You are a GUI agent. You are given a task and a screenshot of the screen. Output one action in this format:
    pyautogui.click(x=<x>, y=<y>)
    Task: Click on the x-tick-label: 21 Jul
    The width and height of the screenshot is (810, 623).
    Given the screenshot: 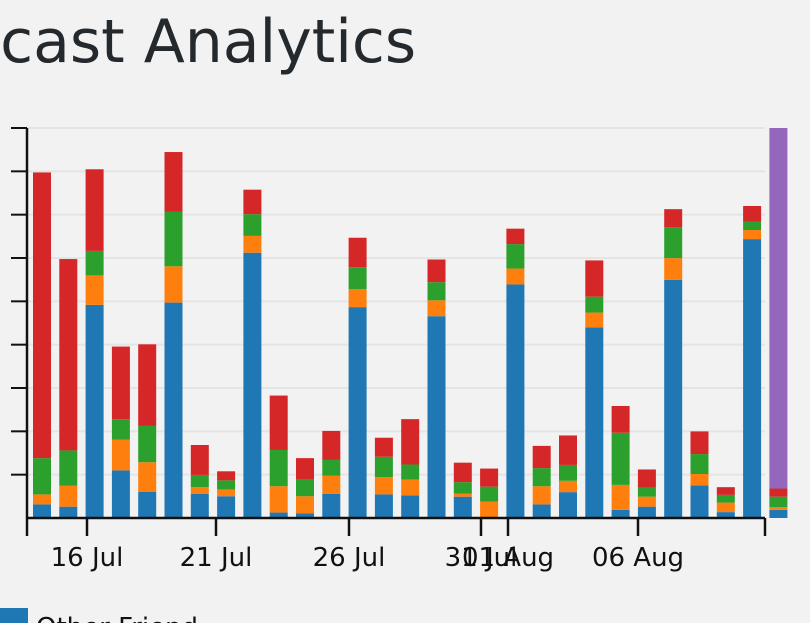 What is the action you would take?
    pyautogui.click(x=216, y=558)
    